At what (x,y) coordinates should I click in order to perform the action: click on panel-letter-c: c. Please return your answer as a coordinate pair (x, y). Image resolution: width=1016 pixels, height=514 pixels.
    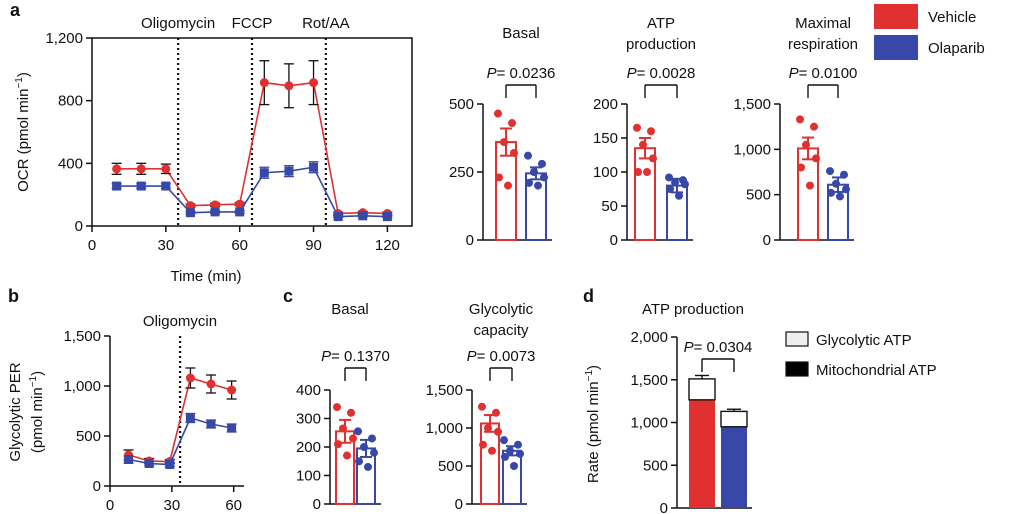
    Looking at the image, I should click on (288, 296).